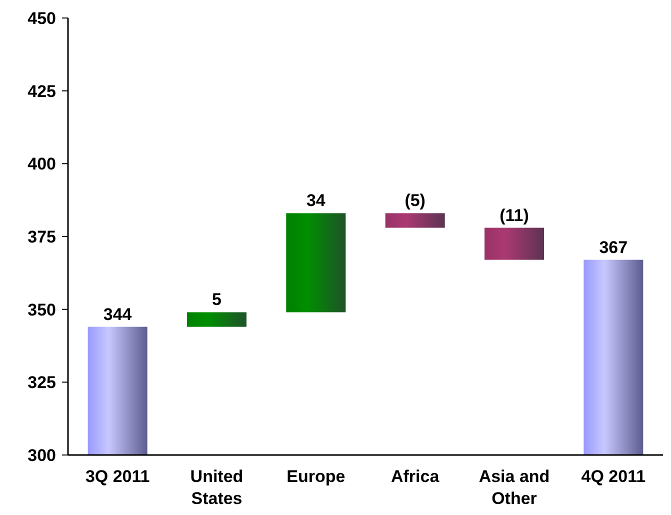  I want to click on data-label: 34, so click(316, 200).